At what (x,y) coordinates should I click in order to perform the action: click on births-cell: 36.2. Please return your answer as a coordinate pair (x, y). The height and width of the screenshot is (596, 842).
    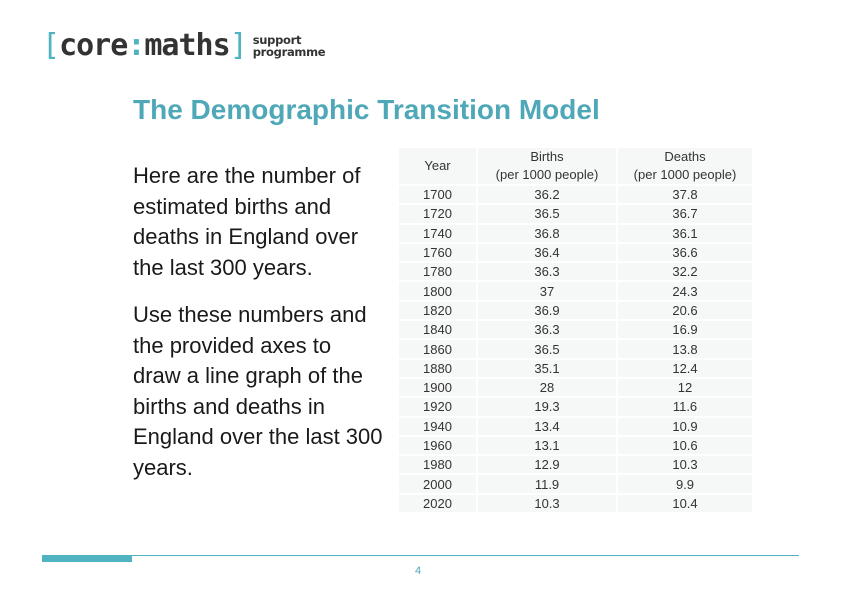
    Looking at the image, I should click on (547, 195).